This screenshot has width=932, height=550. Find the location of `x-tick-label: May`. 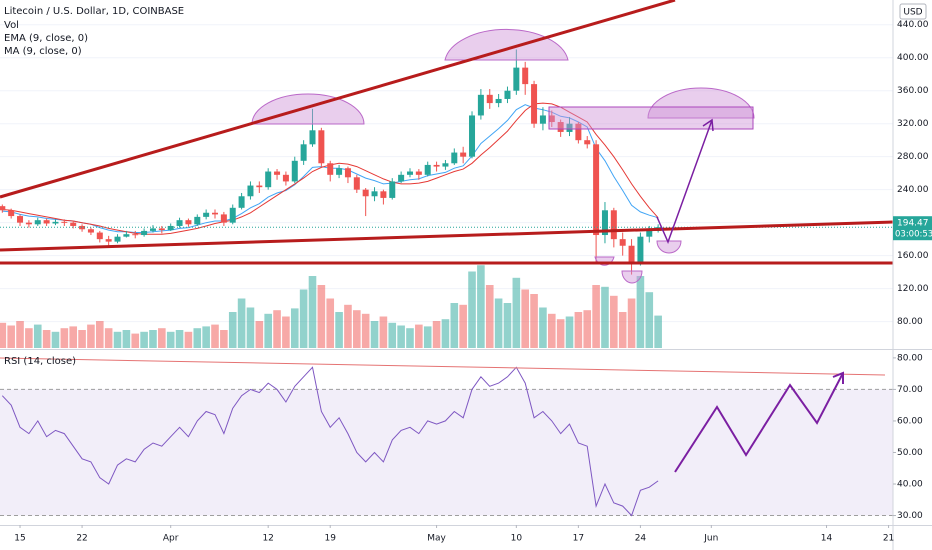

x-tick-label: May is located at coordinates (436, 539).